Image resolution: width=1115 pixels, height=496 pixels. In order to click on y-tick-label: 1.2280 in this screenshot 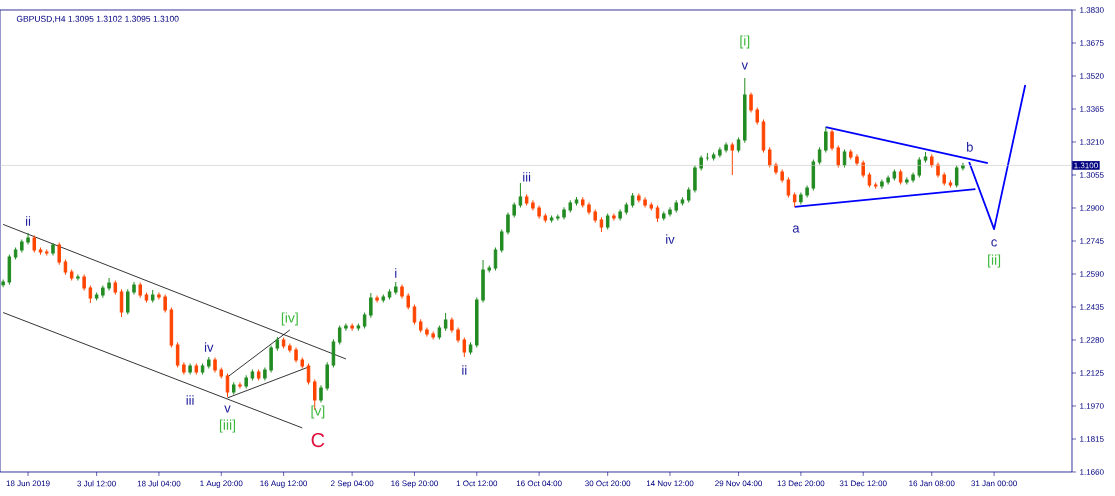, I will do `click(1092, 340)`.